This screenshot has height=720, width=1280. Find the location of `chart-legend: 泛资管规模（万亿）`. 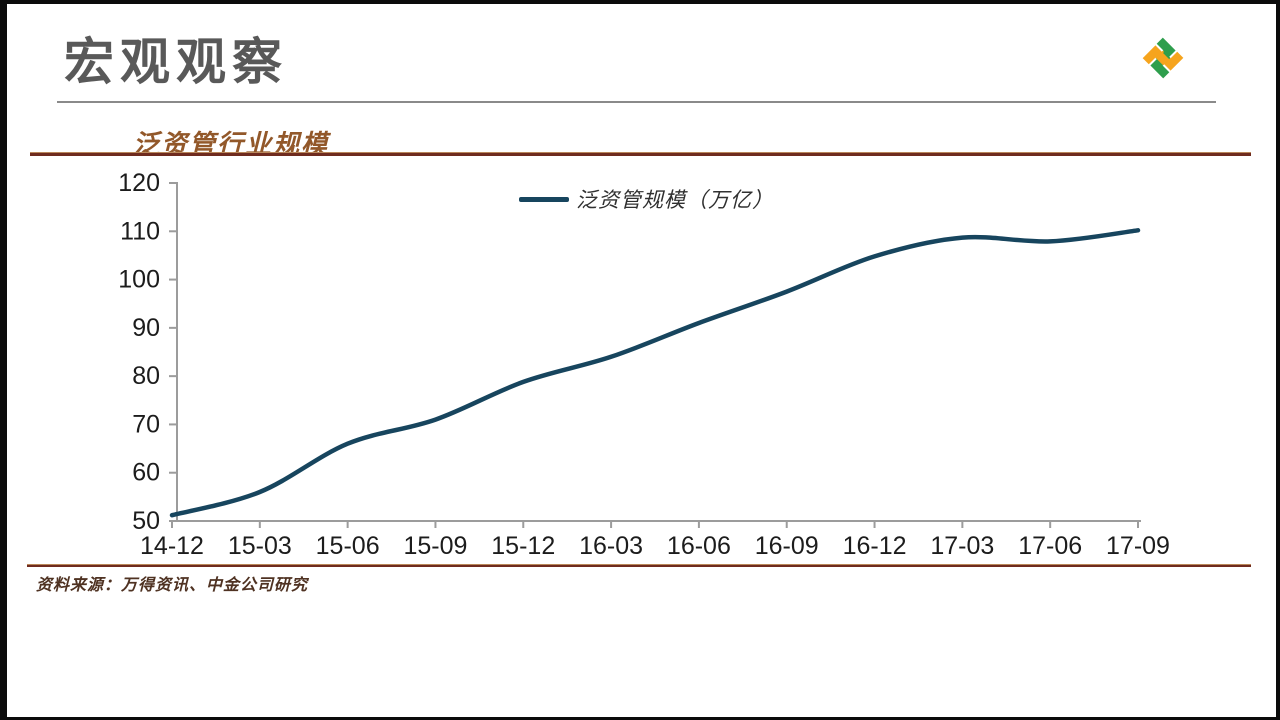

chart-legend: 泛资管规模（万亿） is located at coordinates (646, 199).